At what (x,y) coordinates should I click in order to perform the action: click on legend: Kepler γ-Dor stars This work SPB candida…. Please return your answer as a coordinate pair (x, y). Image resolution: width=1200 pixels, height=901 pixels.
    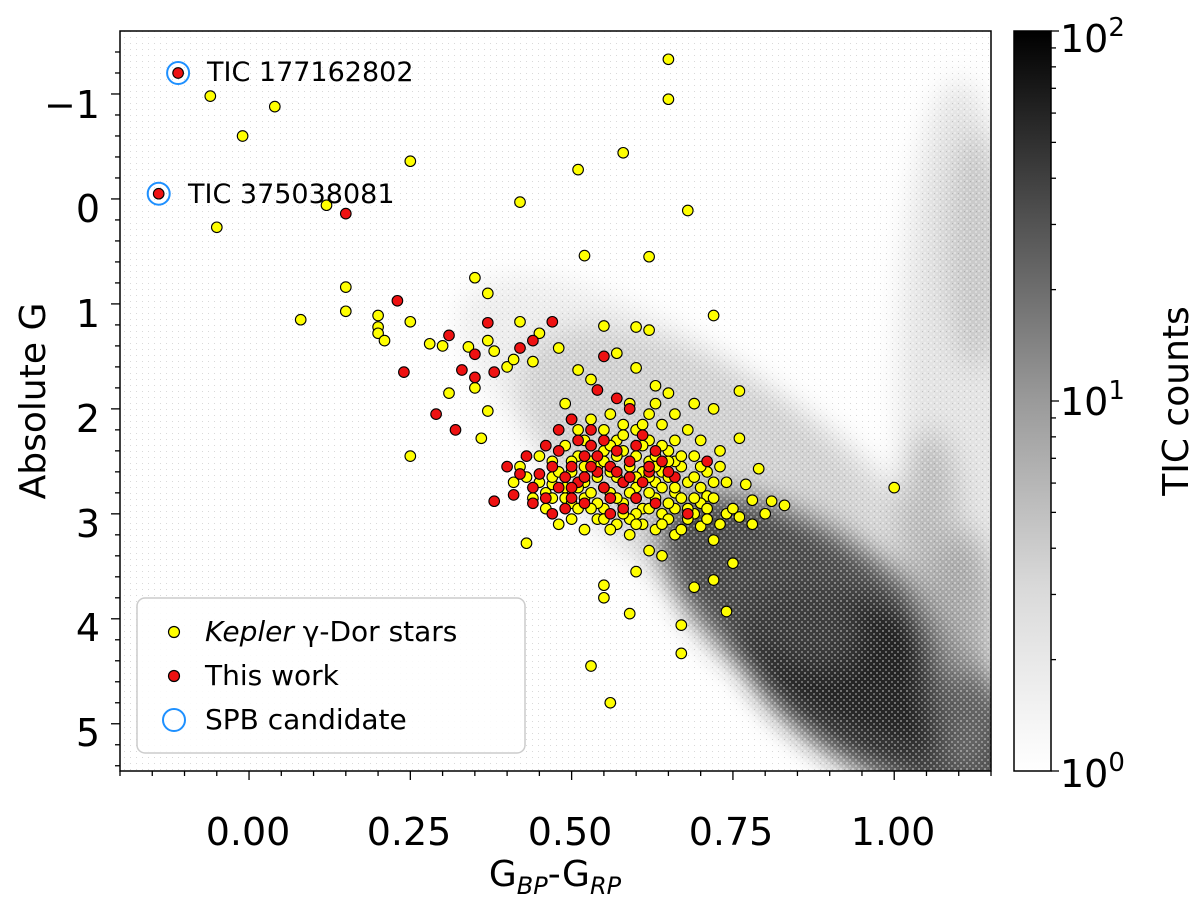
    Looking at the image, I should click on (331, 675).